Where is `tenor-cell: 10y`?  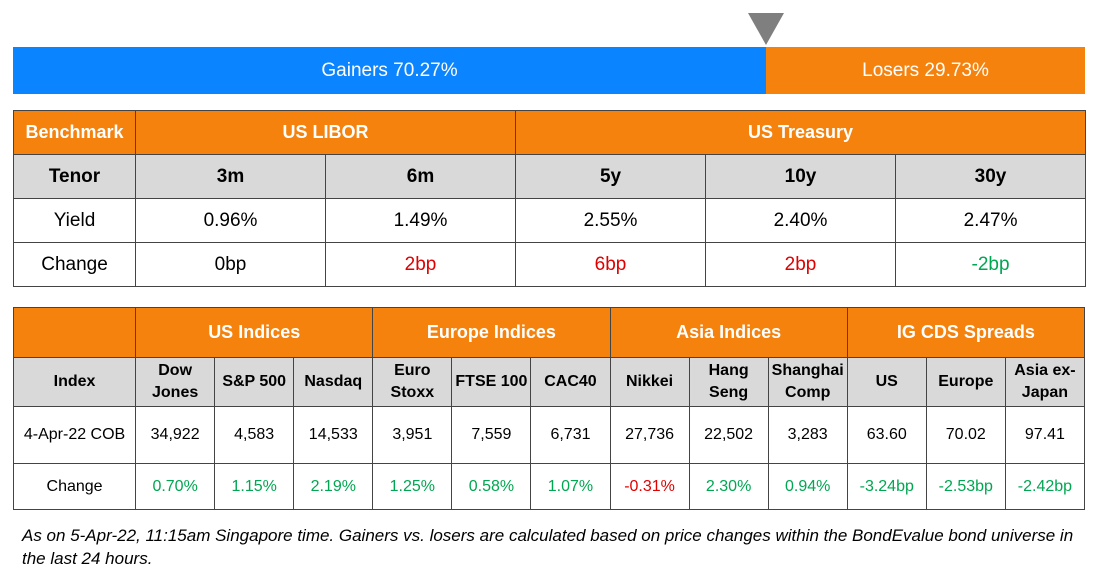 tenor-cell: 10y is located at coordinates (801, 176).